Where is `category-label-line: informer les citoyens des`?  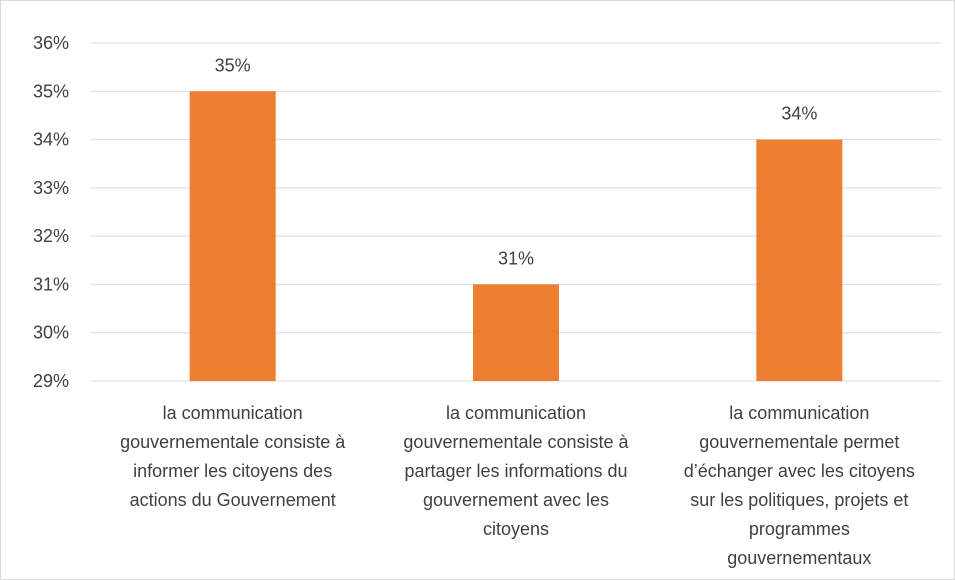 category-label-line: informer les citoyens des is located at coordinates (232, 471).